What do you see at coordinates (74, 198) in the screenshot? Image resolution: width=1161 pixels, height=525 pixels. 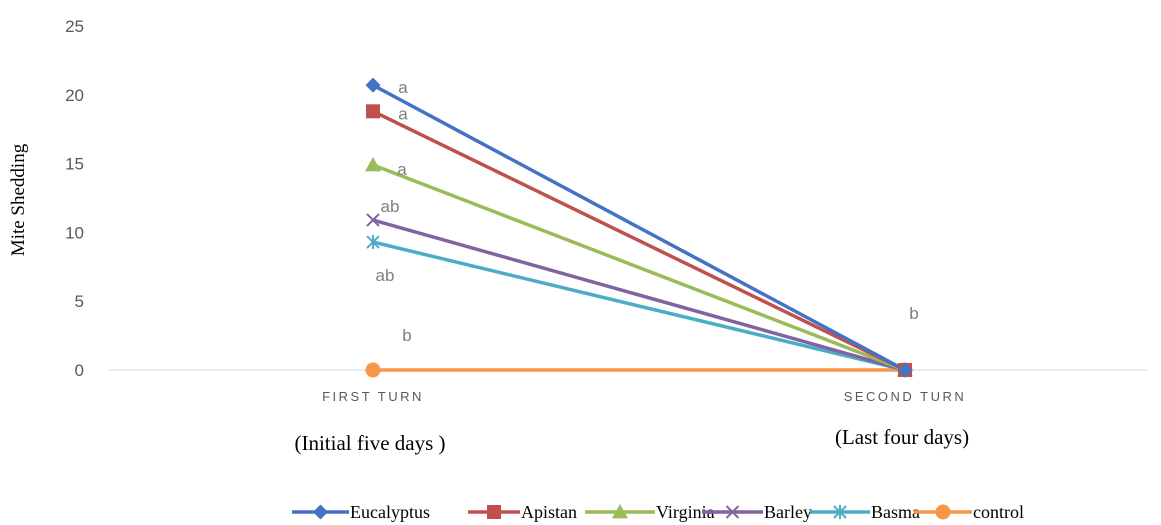 I see `y-axis-ticks: 0 5 10 15 20 25` at bounding box center [74, 198].